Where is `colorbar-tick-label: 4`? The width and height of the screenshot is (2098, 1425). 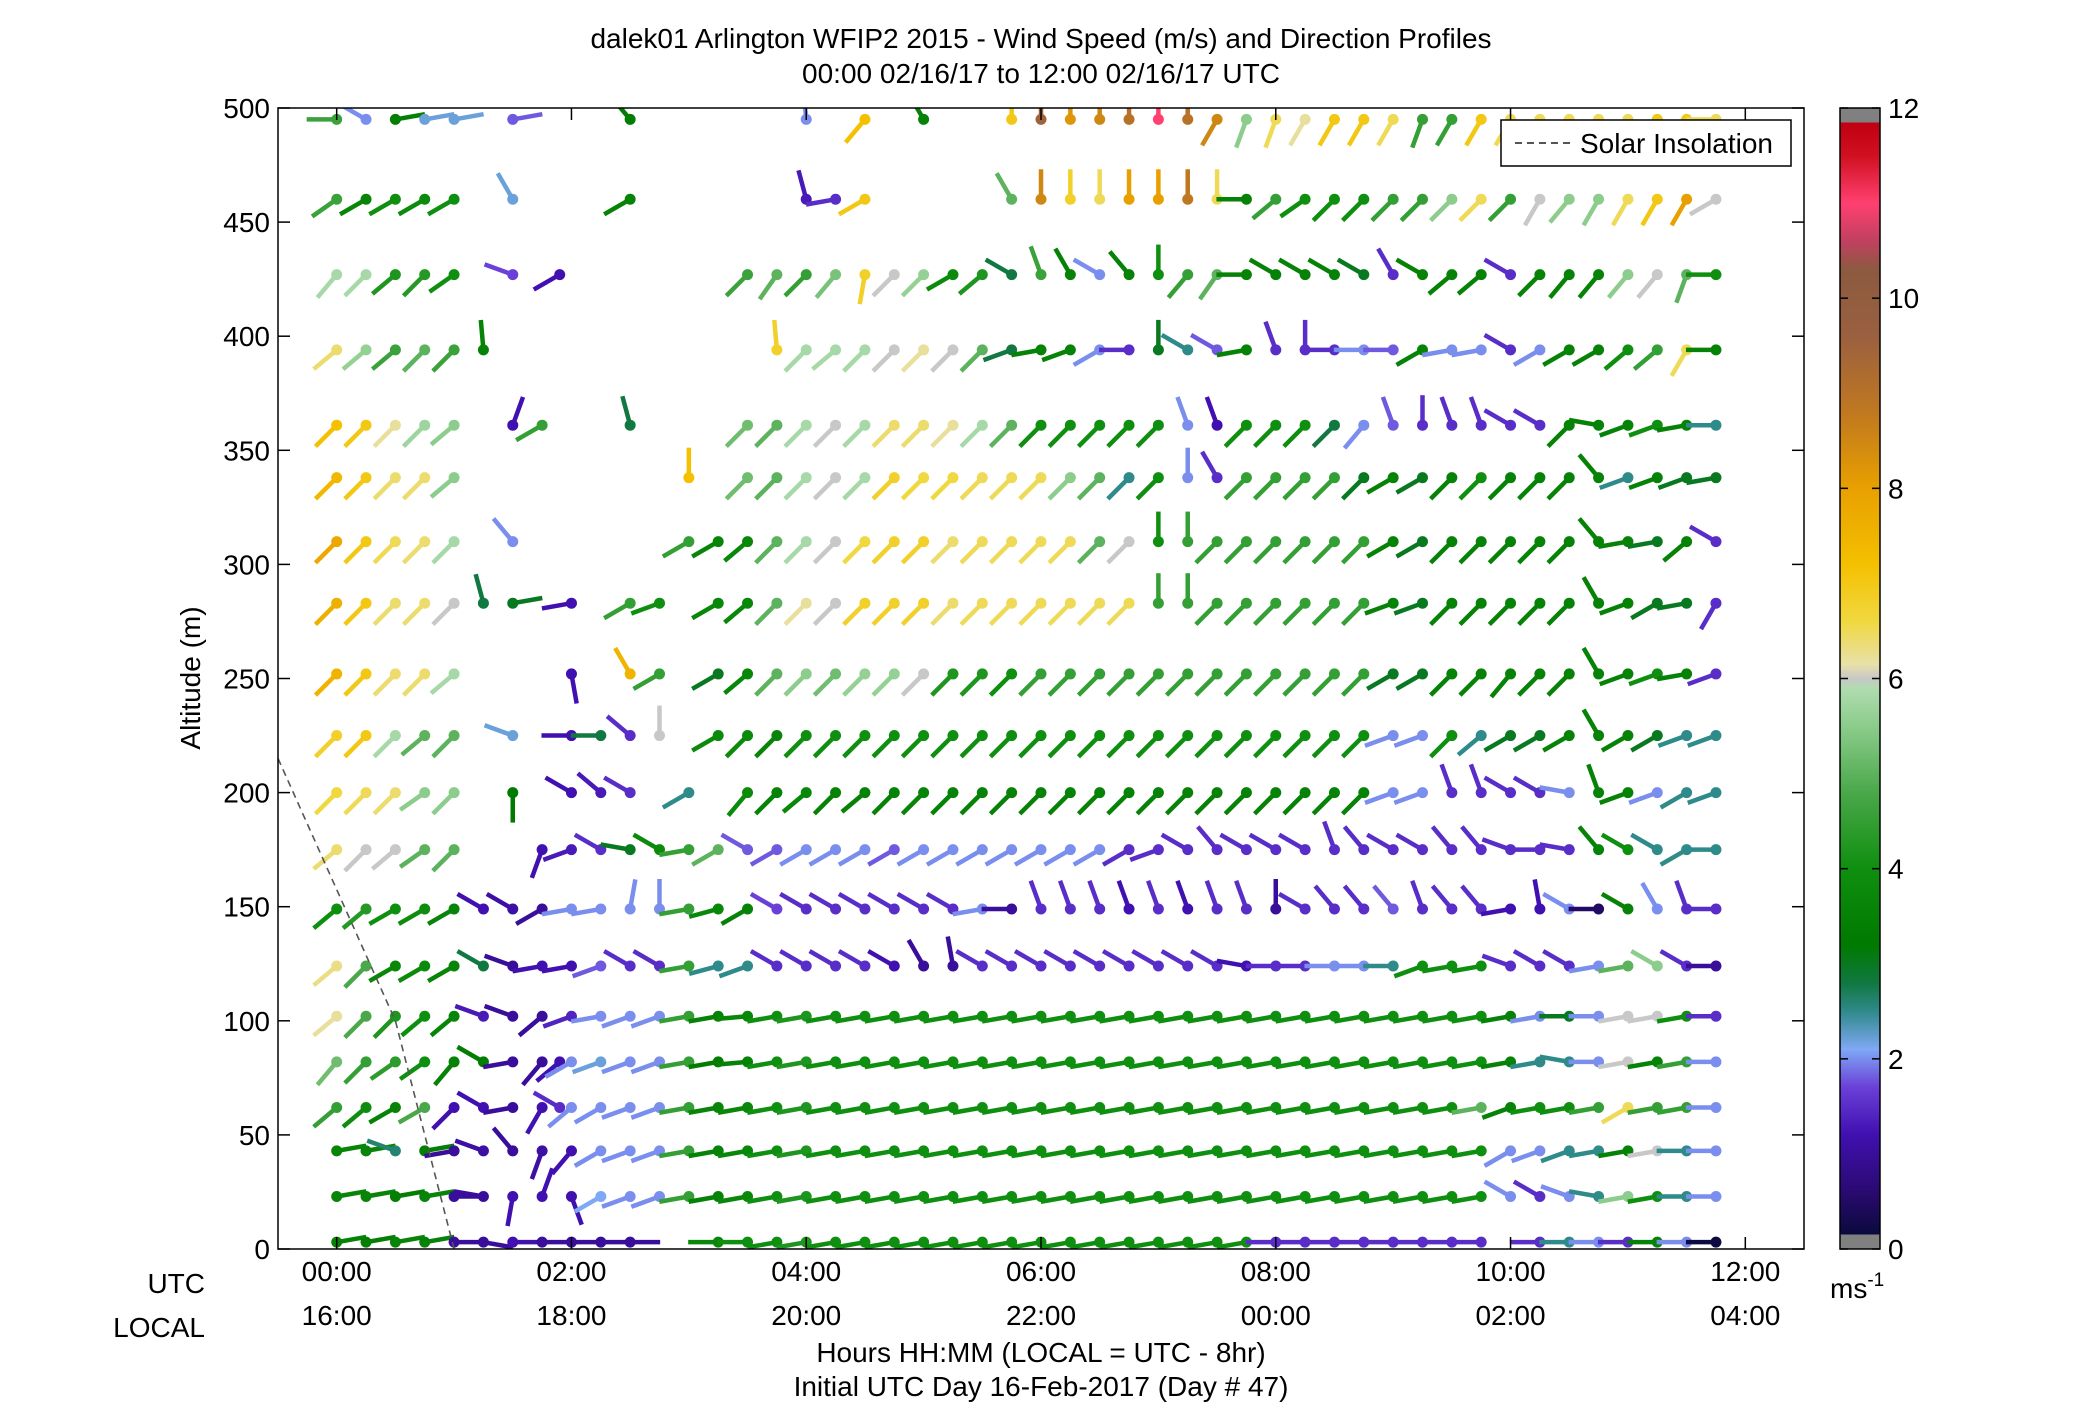
colorbar-tick-label: 4 is located at coordinates (1896, 869).